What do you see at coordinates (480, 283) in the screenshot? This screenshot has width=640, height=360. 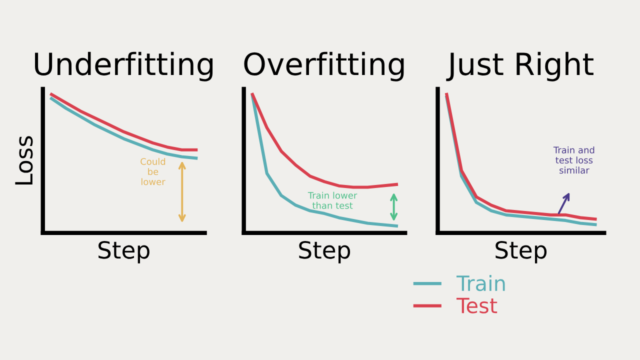 I see `legend-label: Train` at bounding box center [480, 283].